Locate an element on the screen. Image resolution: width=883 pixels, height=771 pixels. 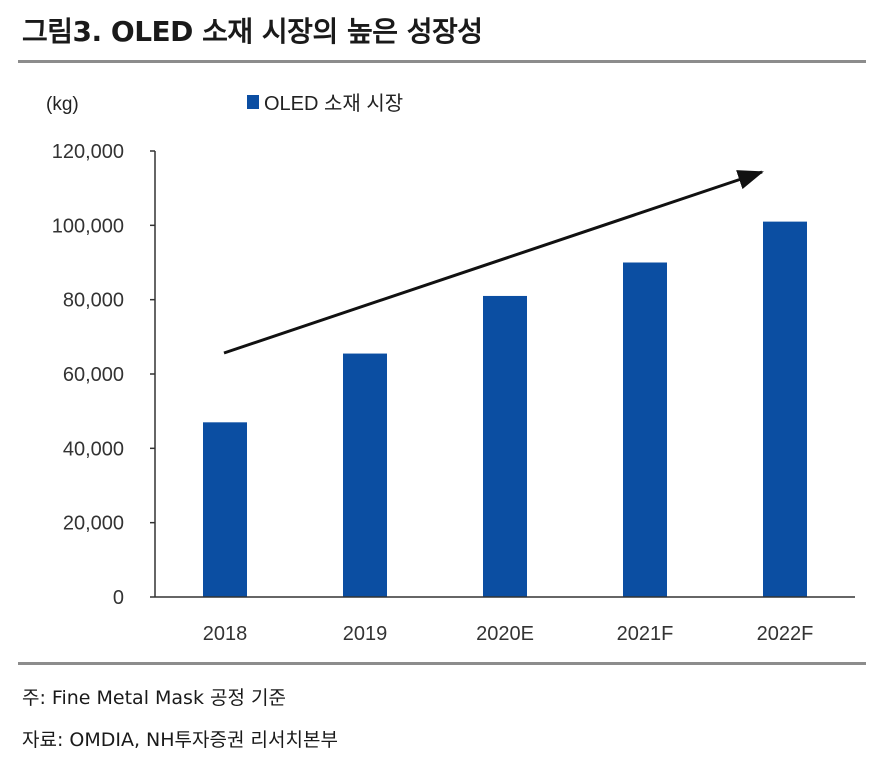
figure-title: 그림3. OLED 소재 시장의 높은 성장성 is located at coordinates (252, 31).